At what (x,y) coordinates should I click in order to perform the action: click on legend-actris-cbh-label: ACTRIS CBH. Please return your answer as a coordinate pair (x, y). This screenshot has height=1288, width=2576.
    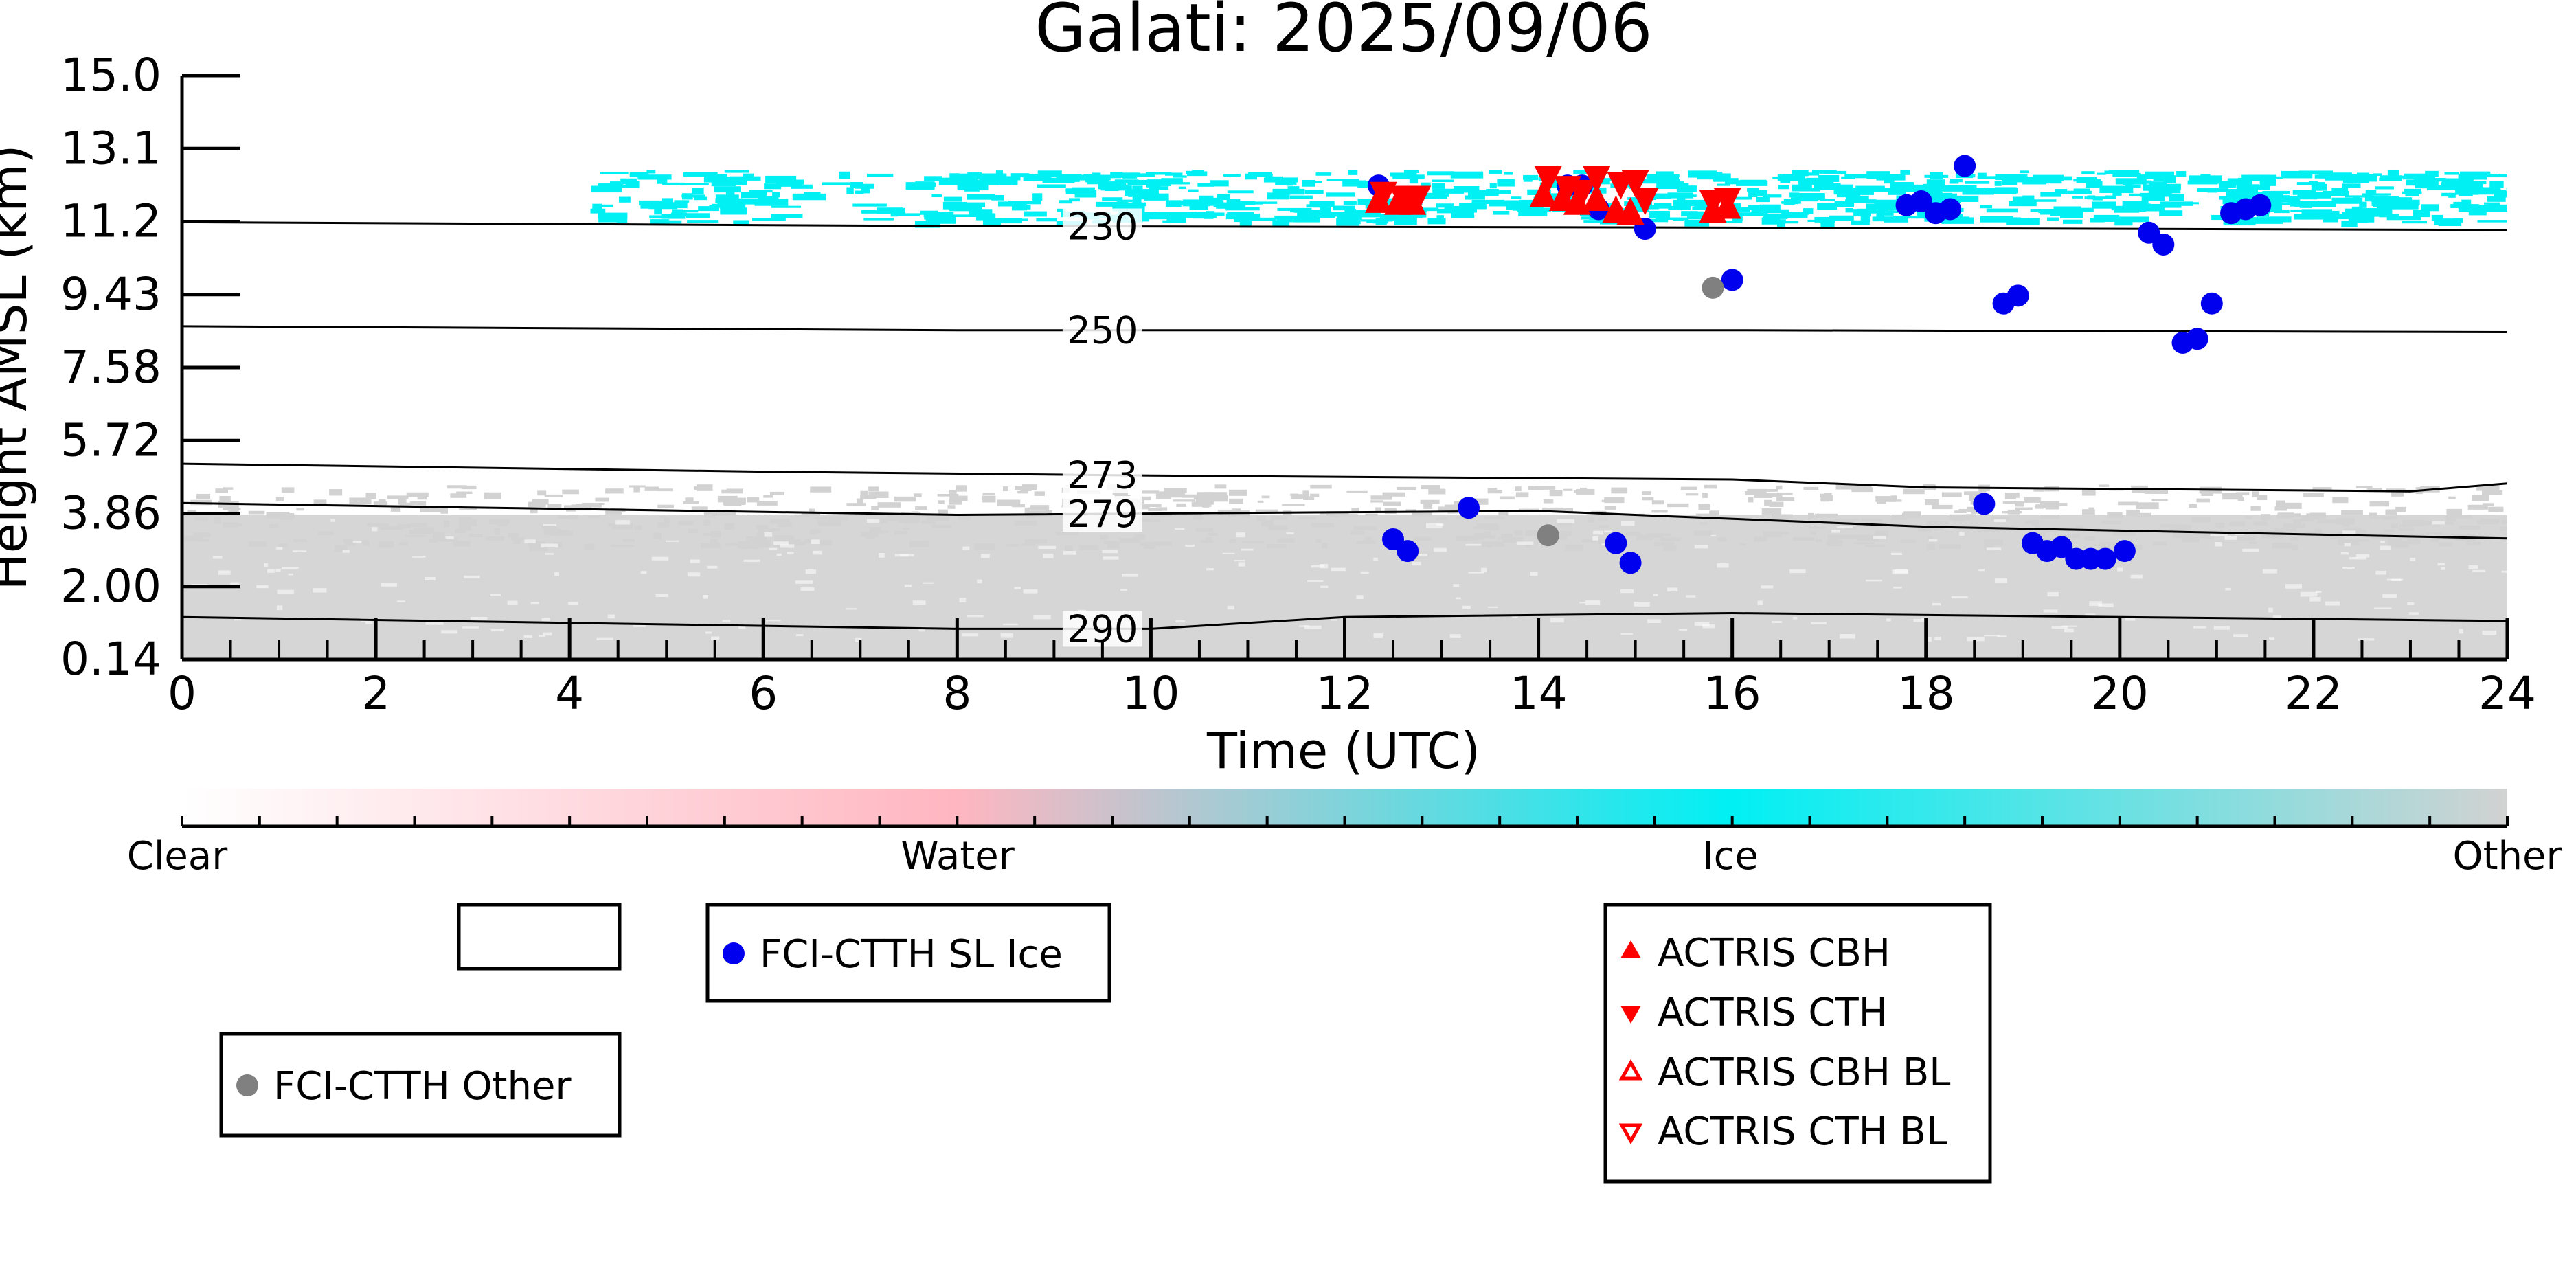
    Looking at the image, I should click on (1774, 953).